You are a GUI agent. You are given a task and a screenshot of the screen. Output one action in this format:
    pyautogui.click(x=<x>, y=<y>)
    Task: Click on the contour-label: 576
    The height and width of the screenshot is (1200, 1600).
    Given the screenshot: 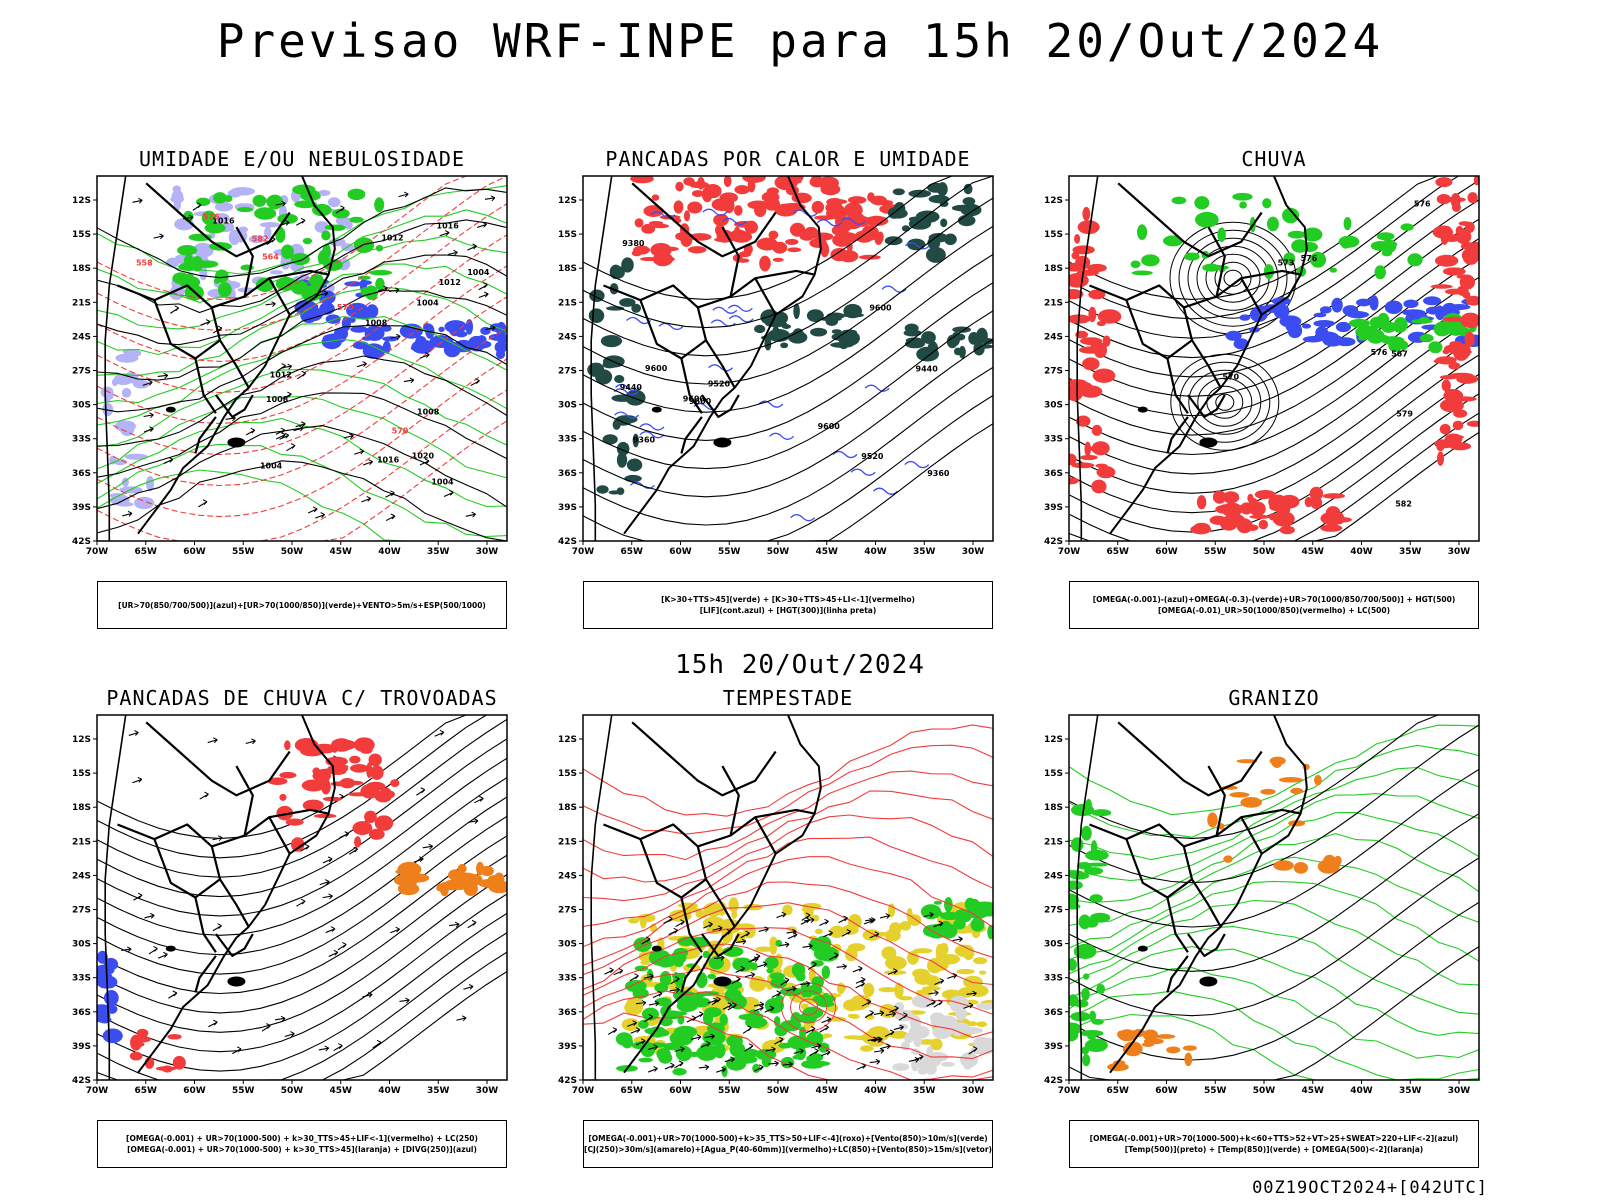 What is the action you would take?
    pyautogui.click(x=211, y=217)
    